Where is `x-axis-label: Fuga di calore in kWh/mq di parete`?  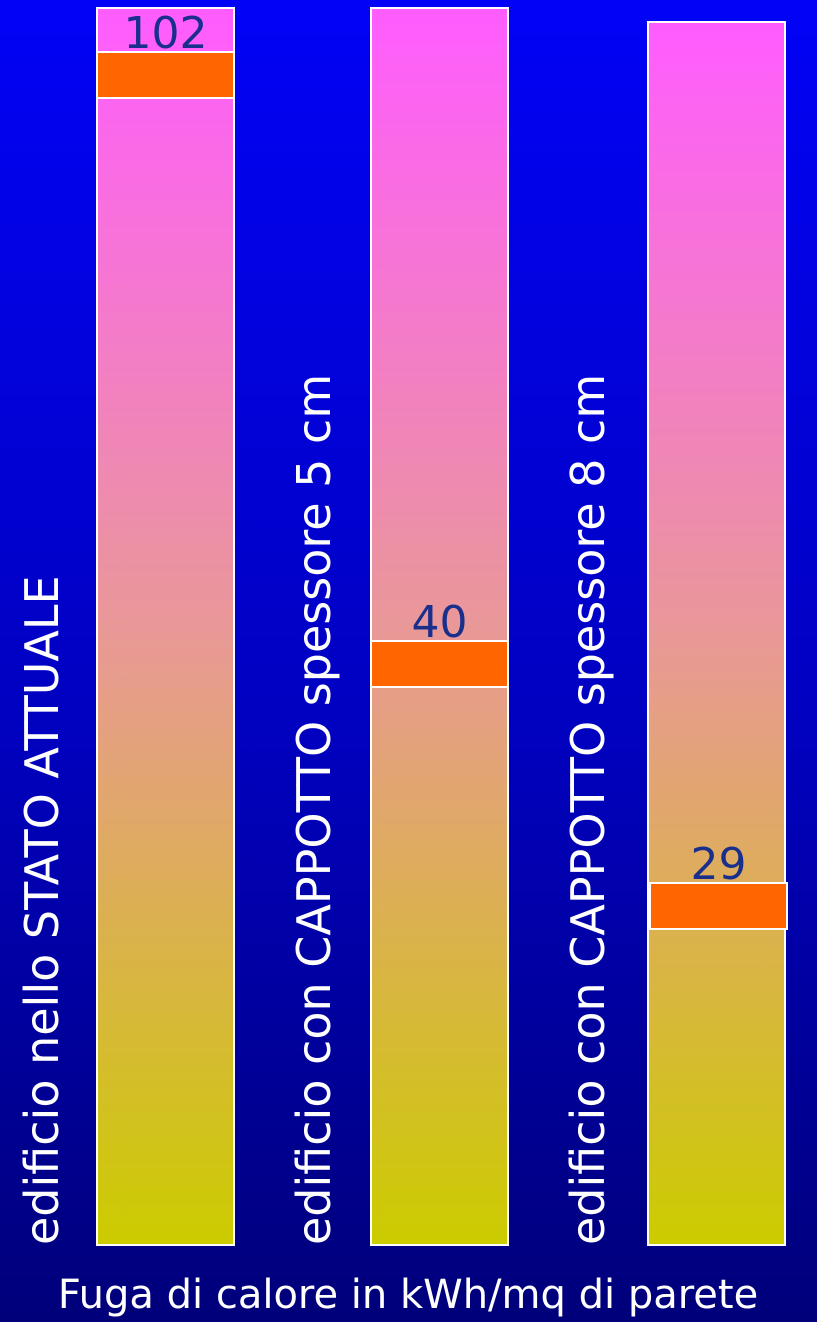 x-axis-label: Fuga di calore in kWh/mq di parete is located at coordinates (408, 1295).